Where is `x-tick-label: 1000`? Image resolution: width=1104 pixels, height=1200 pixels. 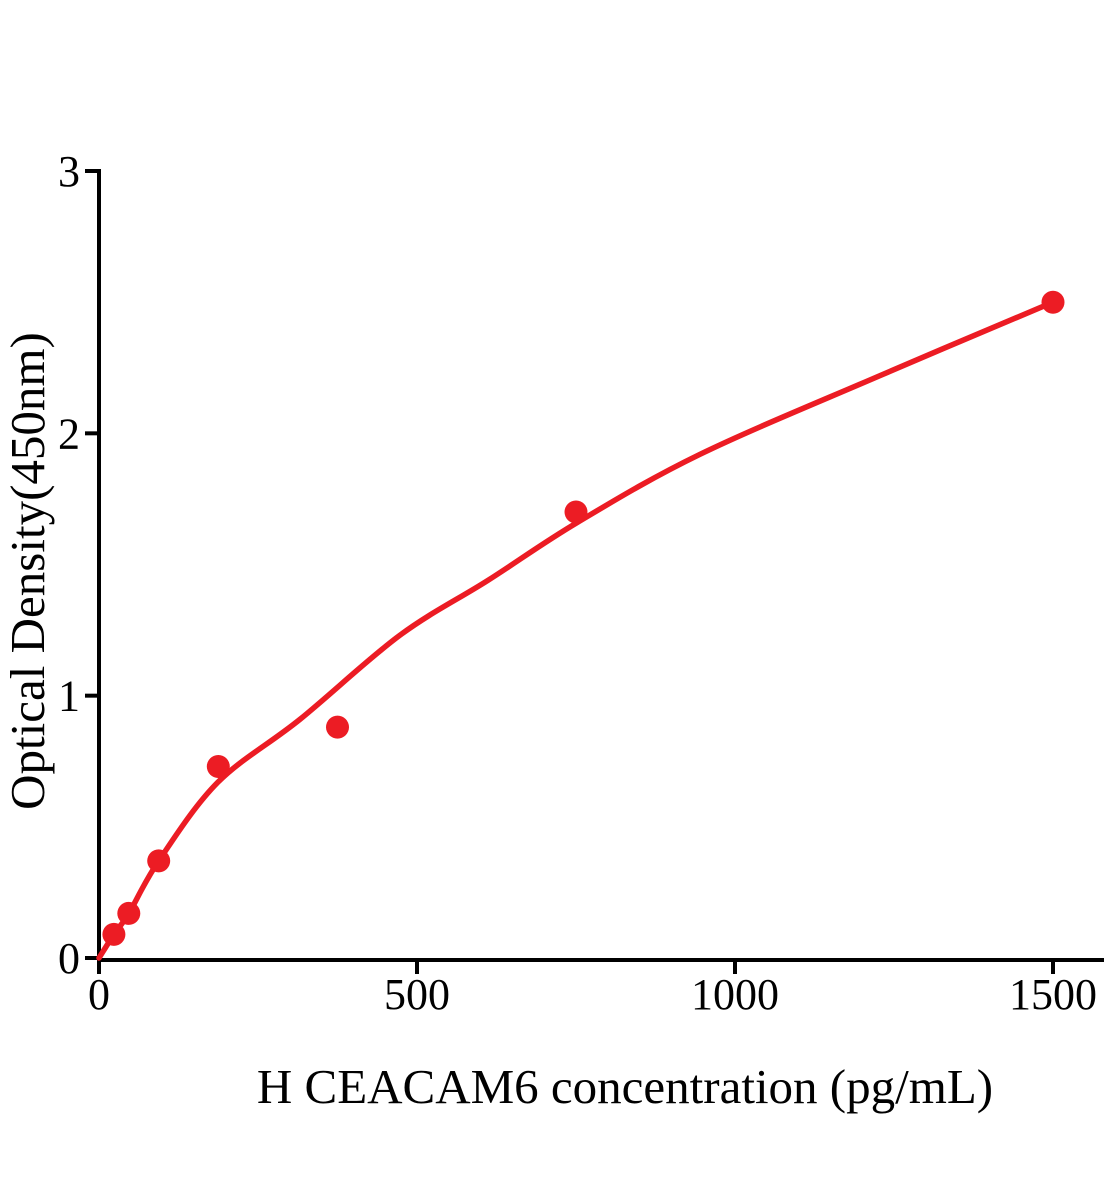
x-tick-label: 1000 is located at coordinates (735, 994).